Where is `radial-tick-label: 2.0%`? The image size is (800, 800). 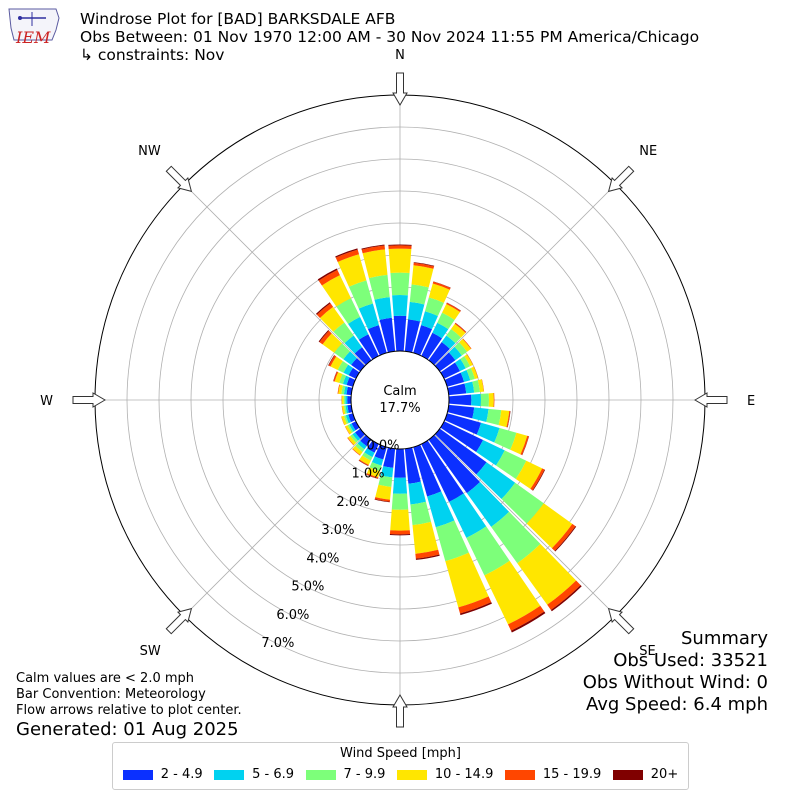 radial-tick-label: 2.0% is located at coordinates (352, 502).